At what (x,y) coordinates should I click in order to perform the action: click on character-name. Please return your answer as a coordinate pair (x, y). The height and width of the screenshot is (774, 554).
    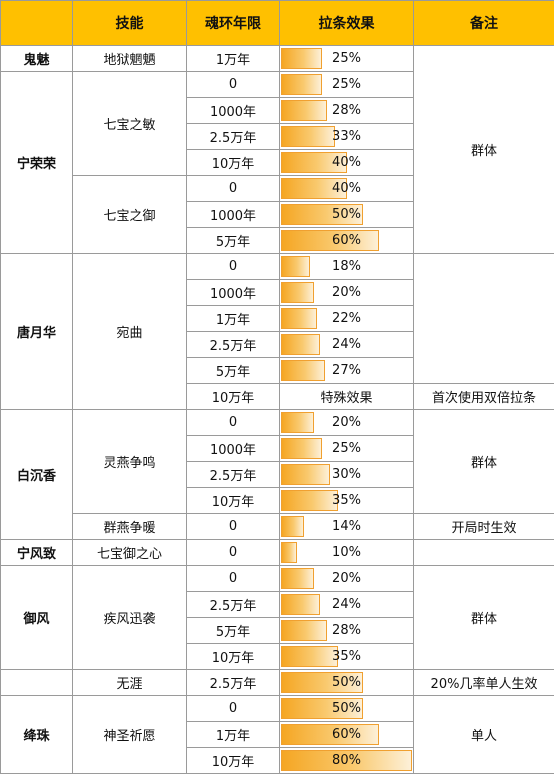
    Looking at the image, I should click on (36, 682).